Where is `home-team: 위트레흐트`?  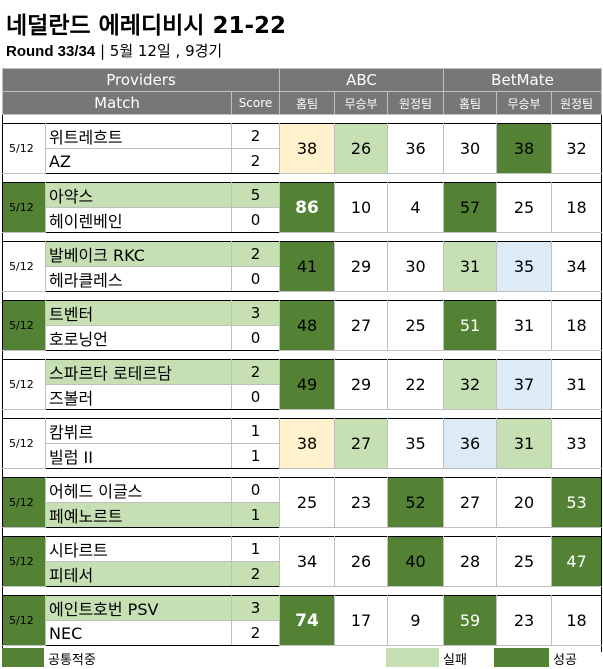
home-team: 위트레흐트 is located at coordinates (138, 136).